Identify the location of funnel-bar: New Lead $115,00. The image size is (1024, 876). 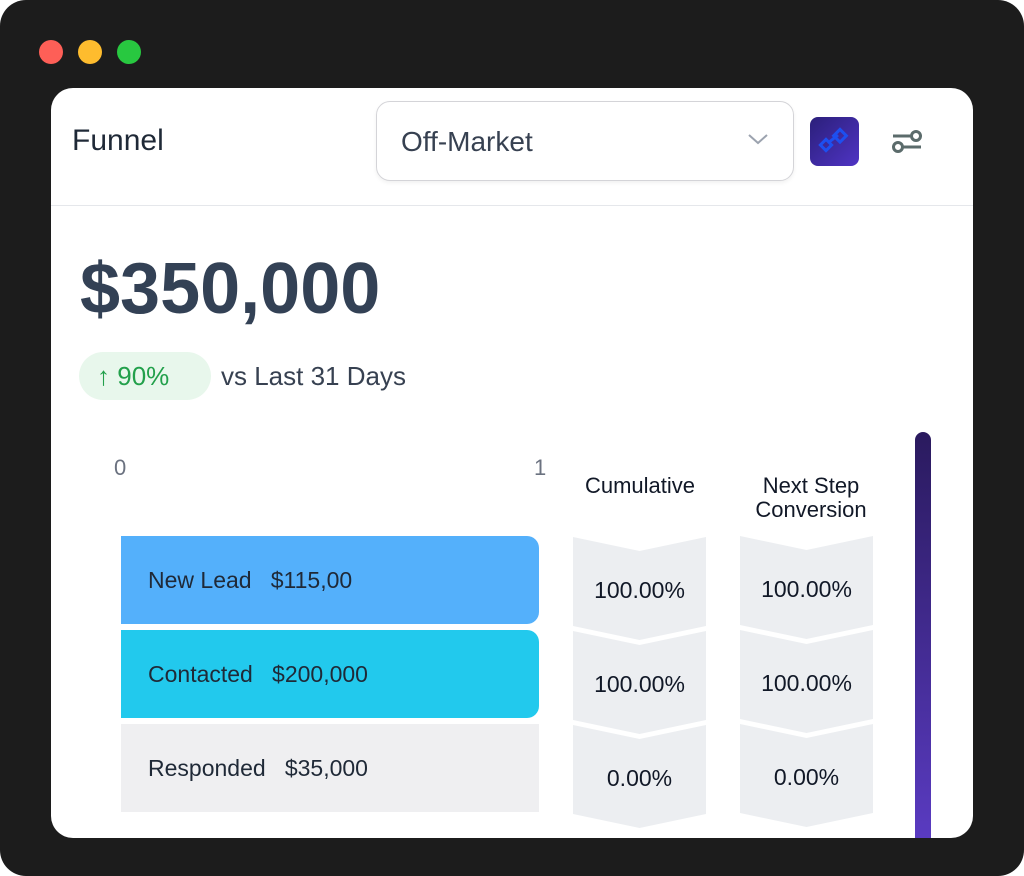
(330, 580).